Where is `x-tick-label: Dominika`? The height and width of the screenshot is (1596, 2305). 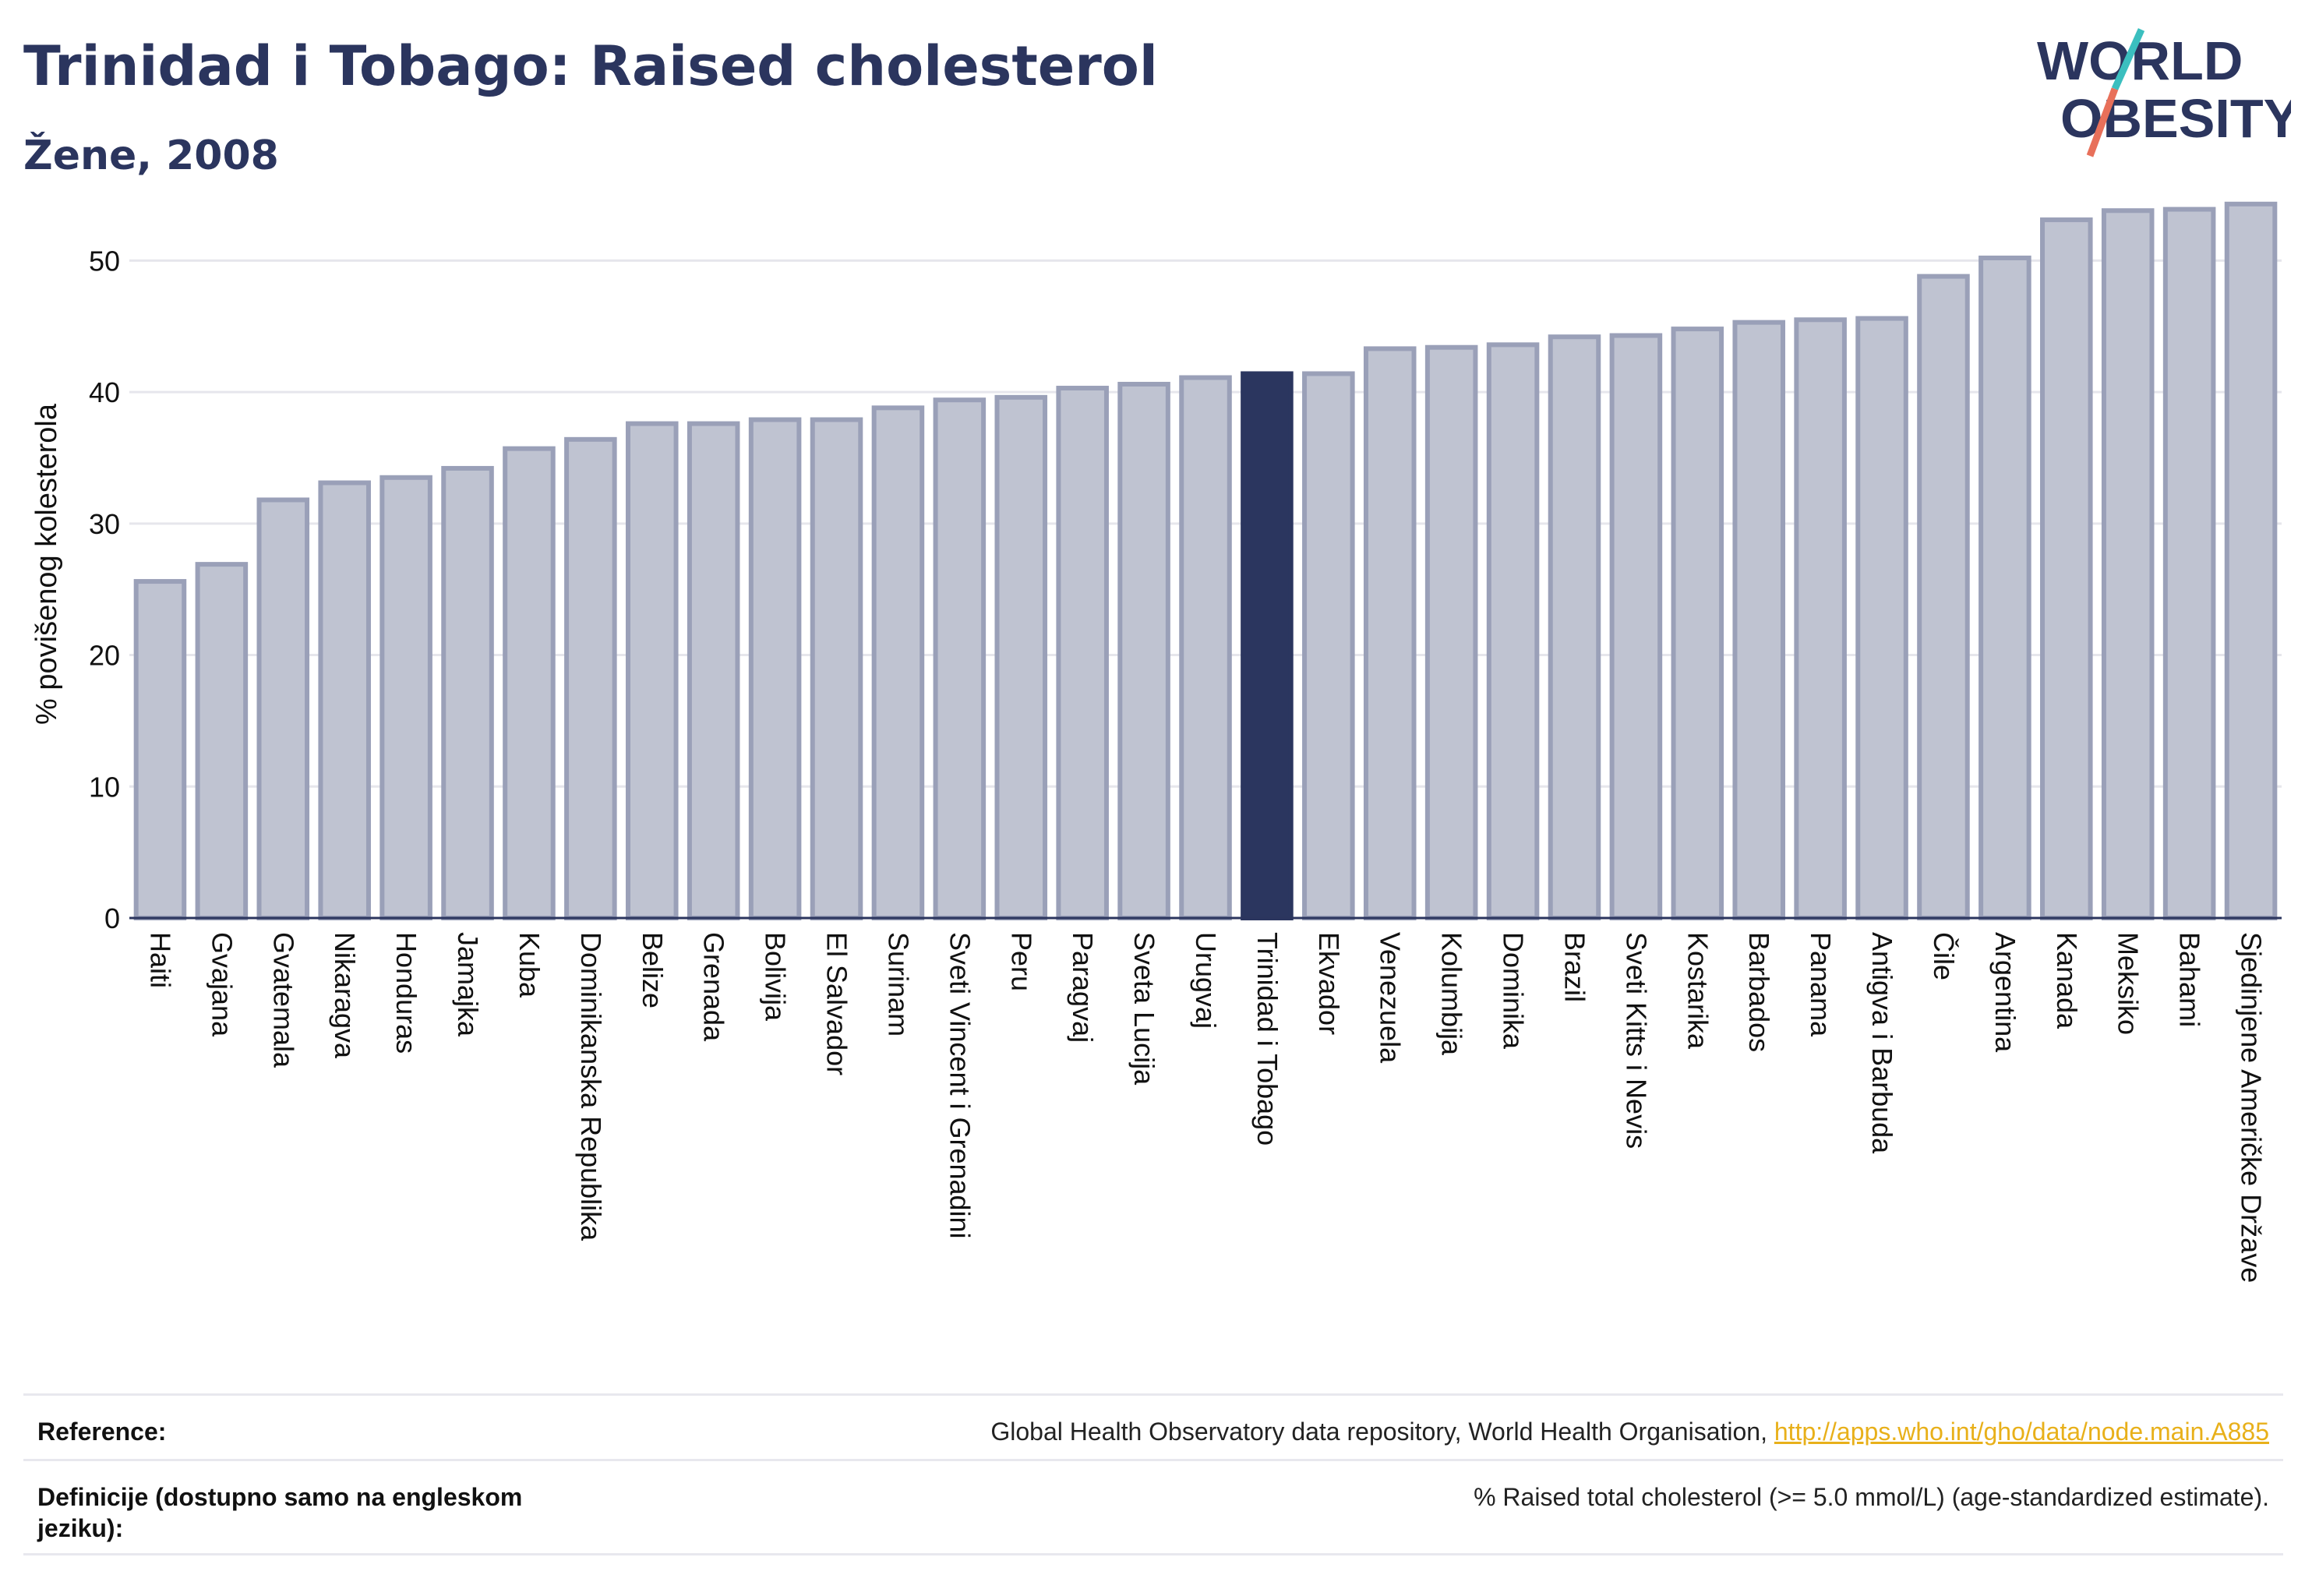
x-tick-label: Dominika is located at coordinates (1514, 991).